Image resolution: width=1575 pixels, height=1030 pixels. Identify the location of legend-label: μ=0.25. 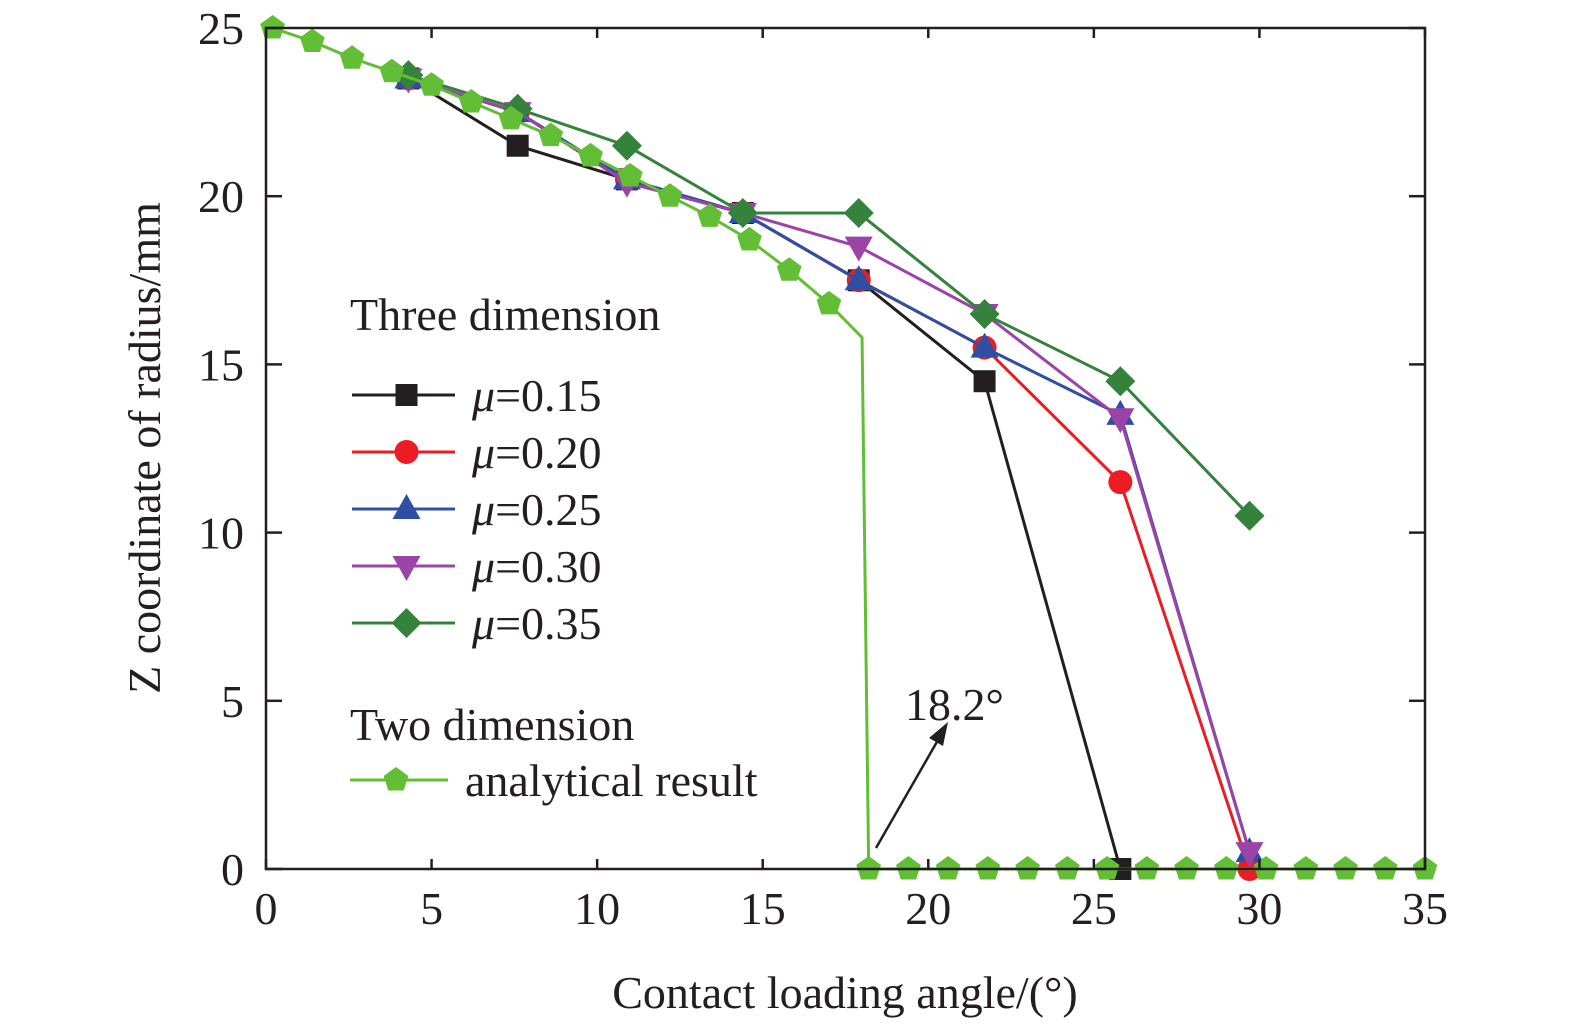
(536, 509).